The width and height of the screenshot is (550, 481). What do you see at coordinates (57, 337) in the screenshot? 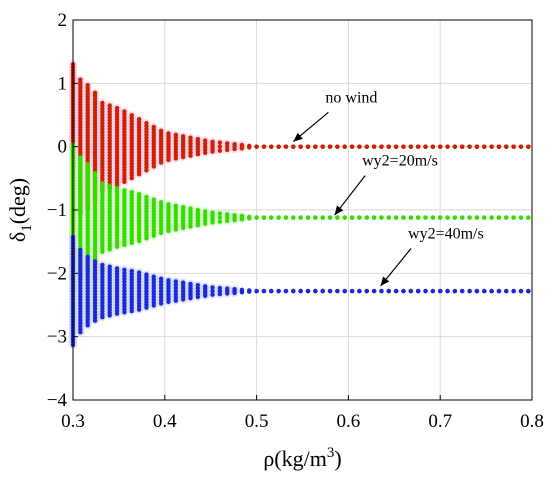
I see `y-tick-label: −3` at bounding box center [57, 337].